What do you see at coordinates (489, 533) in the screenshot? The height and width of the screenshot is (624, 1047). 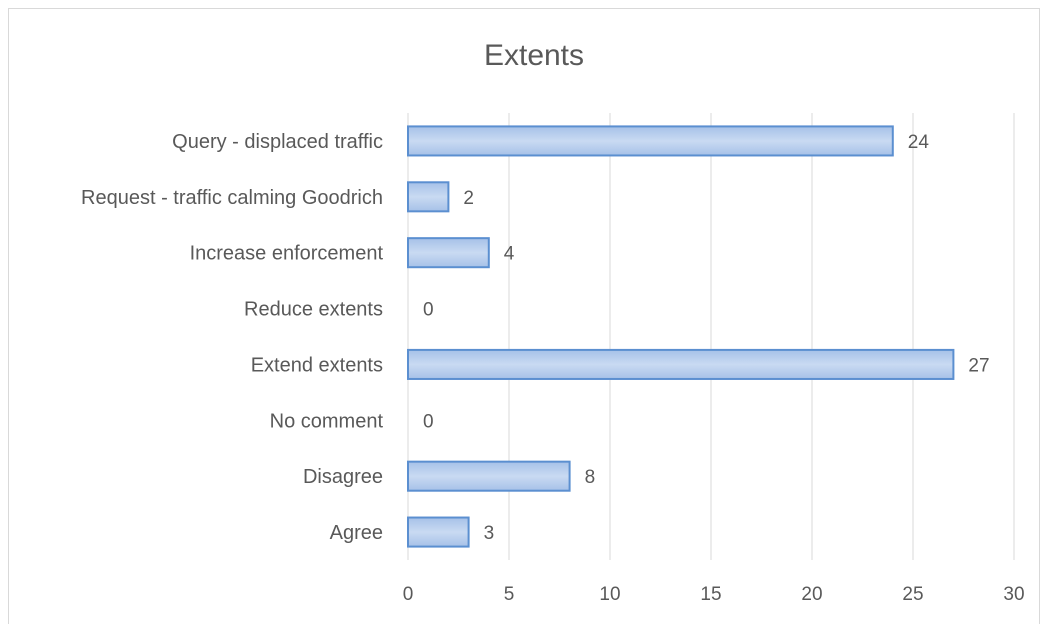 I see `data-label: 3` at bounding box center [489, 533].